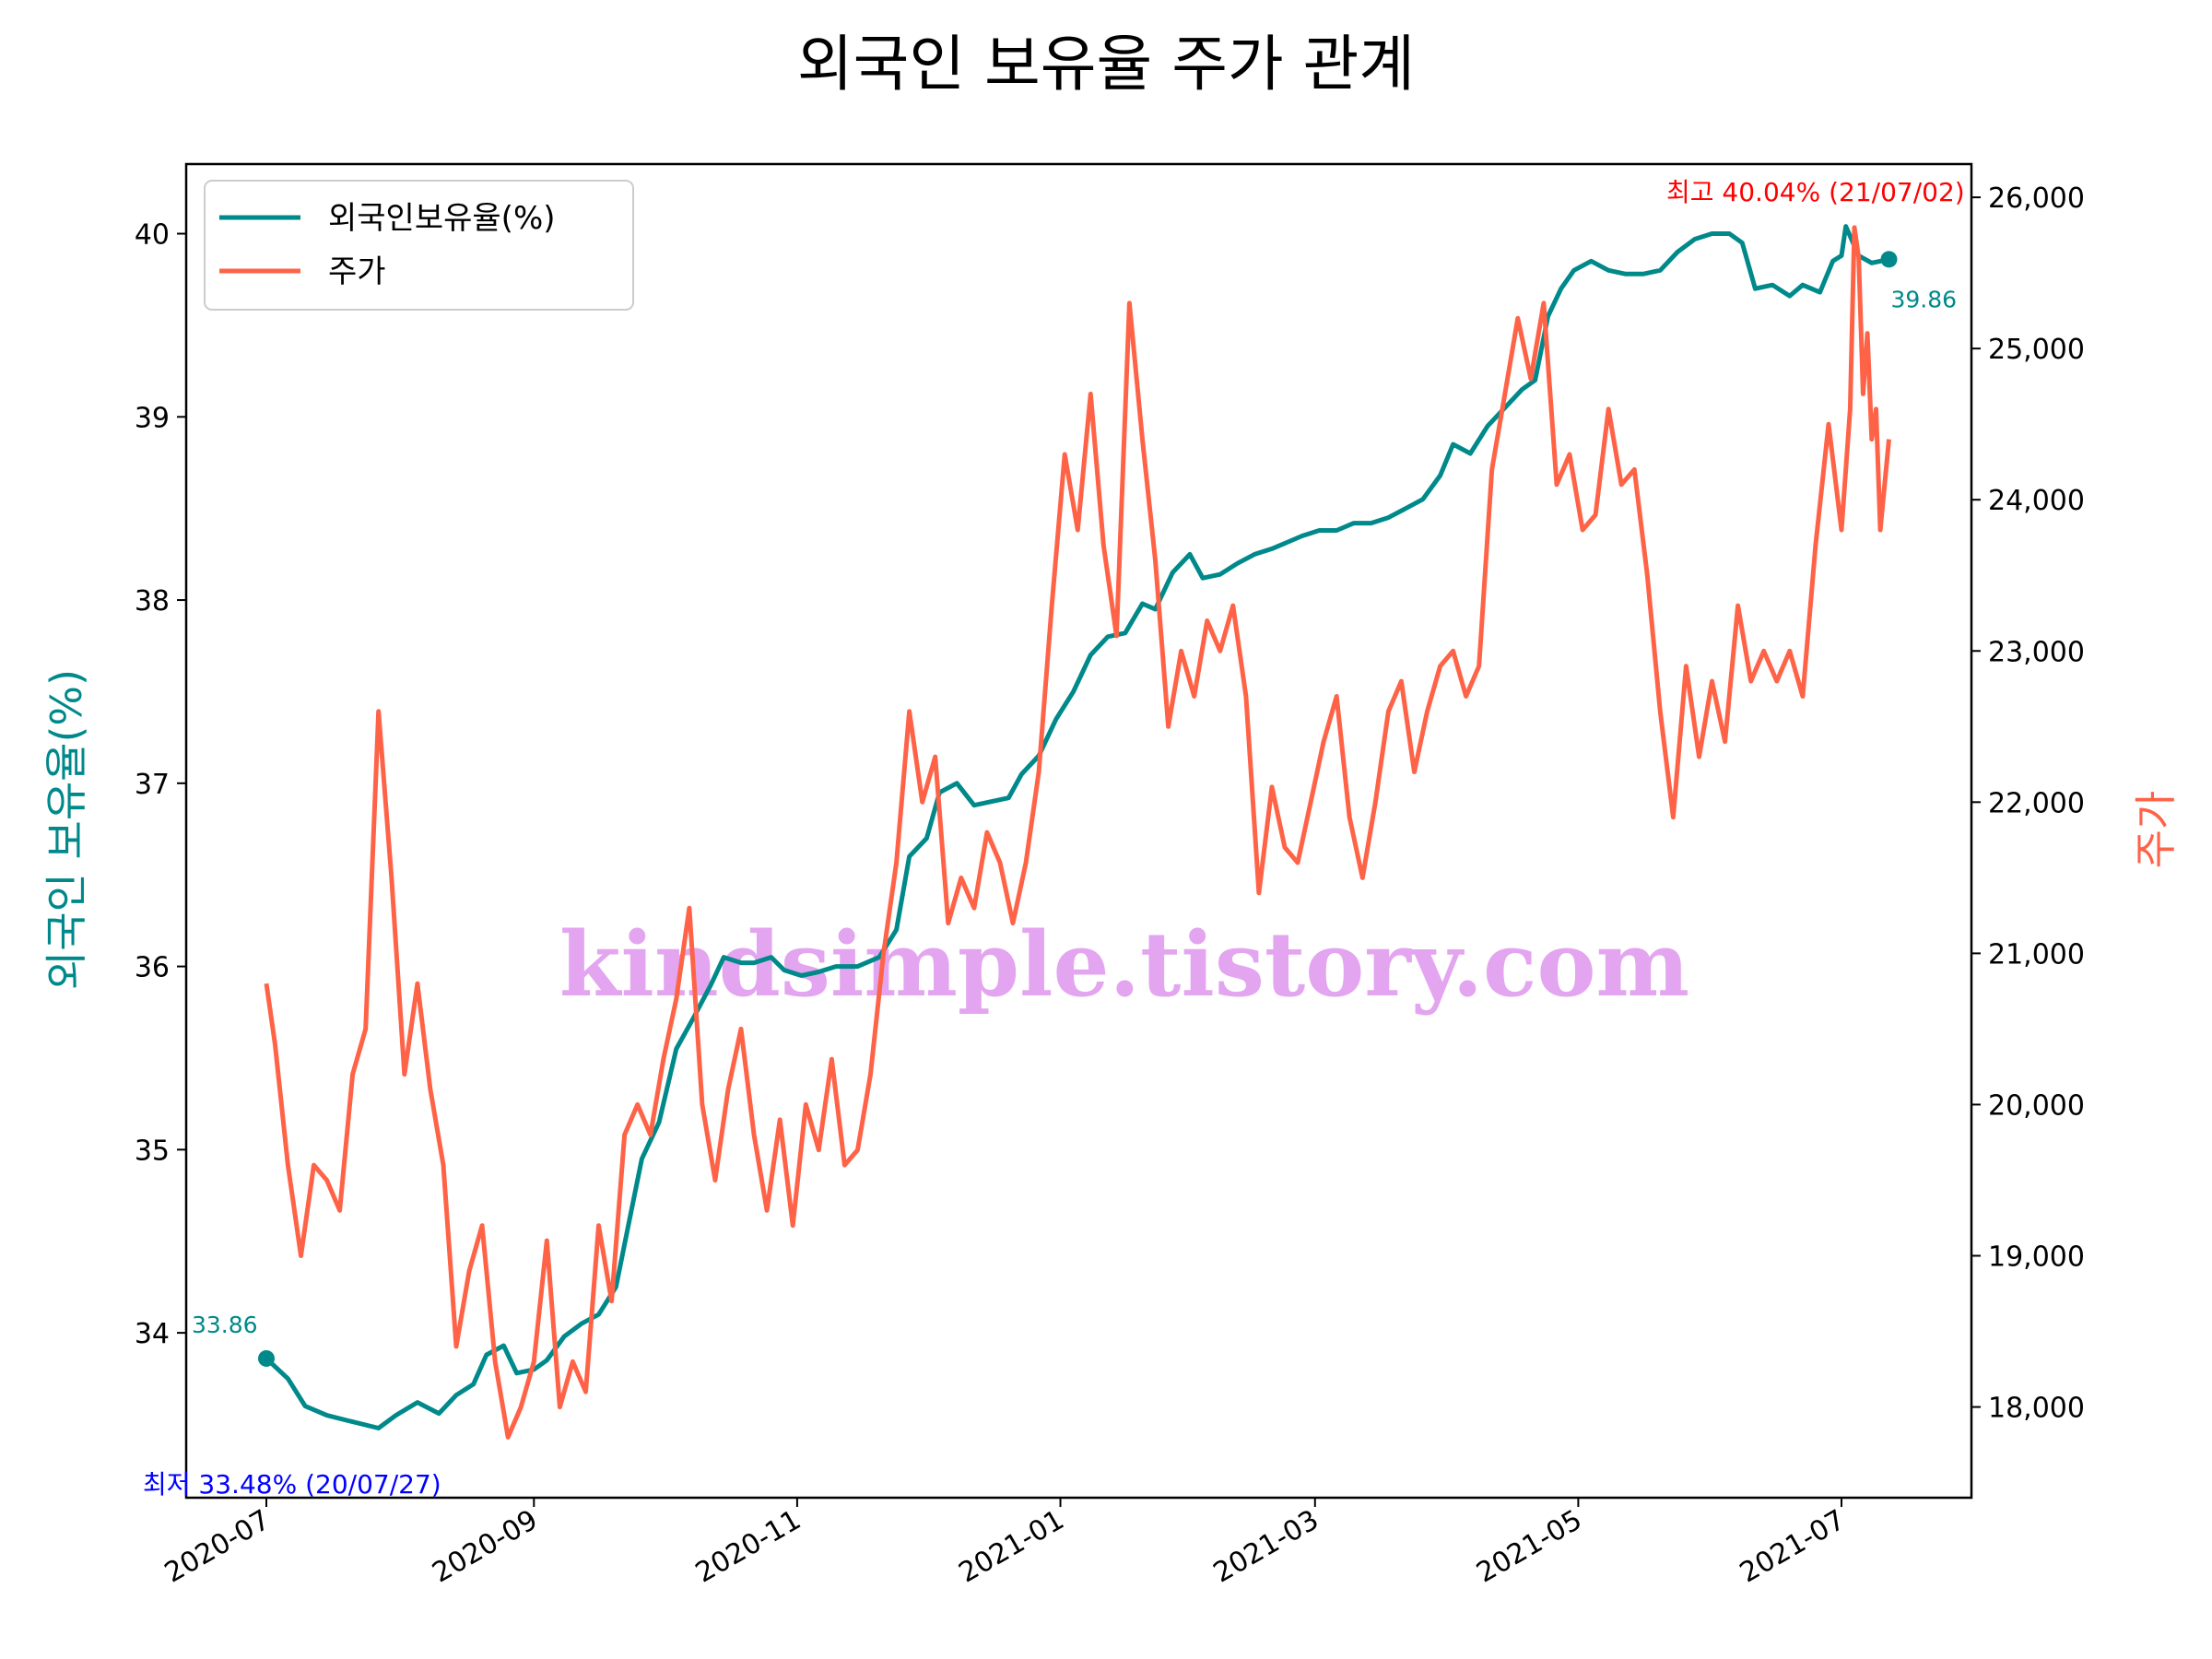 This screenshot has height=1659, width=2212. What do you see at coordinates (485, 1547) in the screenshot?
I see `x-tick-label: 2020-09` at bounding box center [485, 1547].